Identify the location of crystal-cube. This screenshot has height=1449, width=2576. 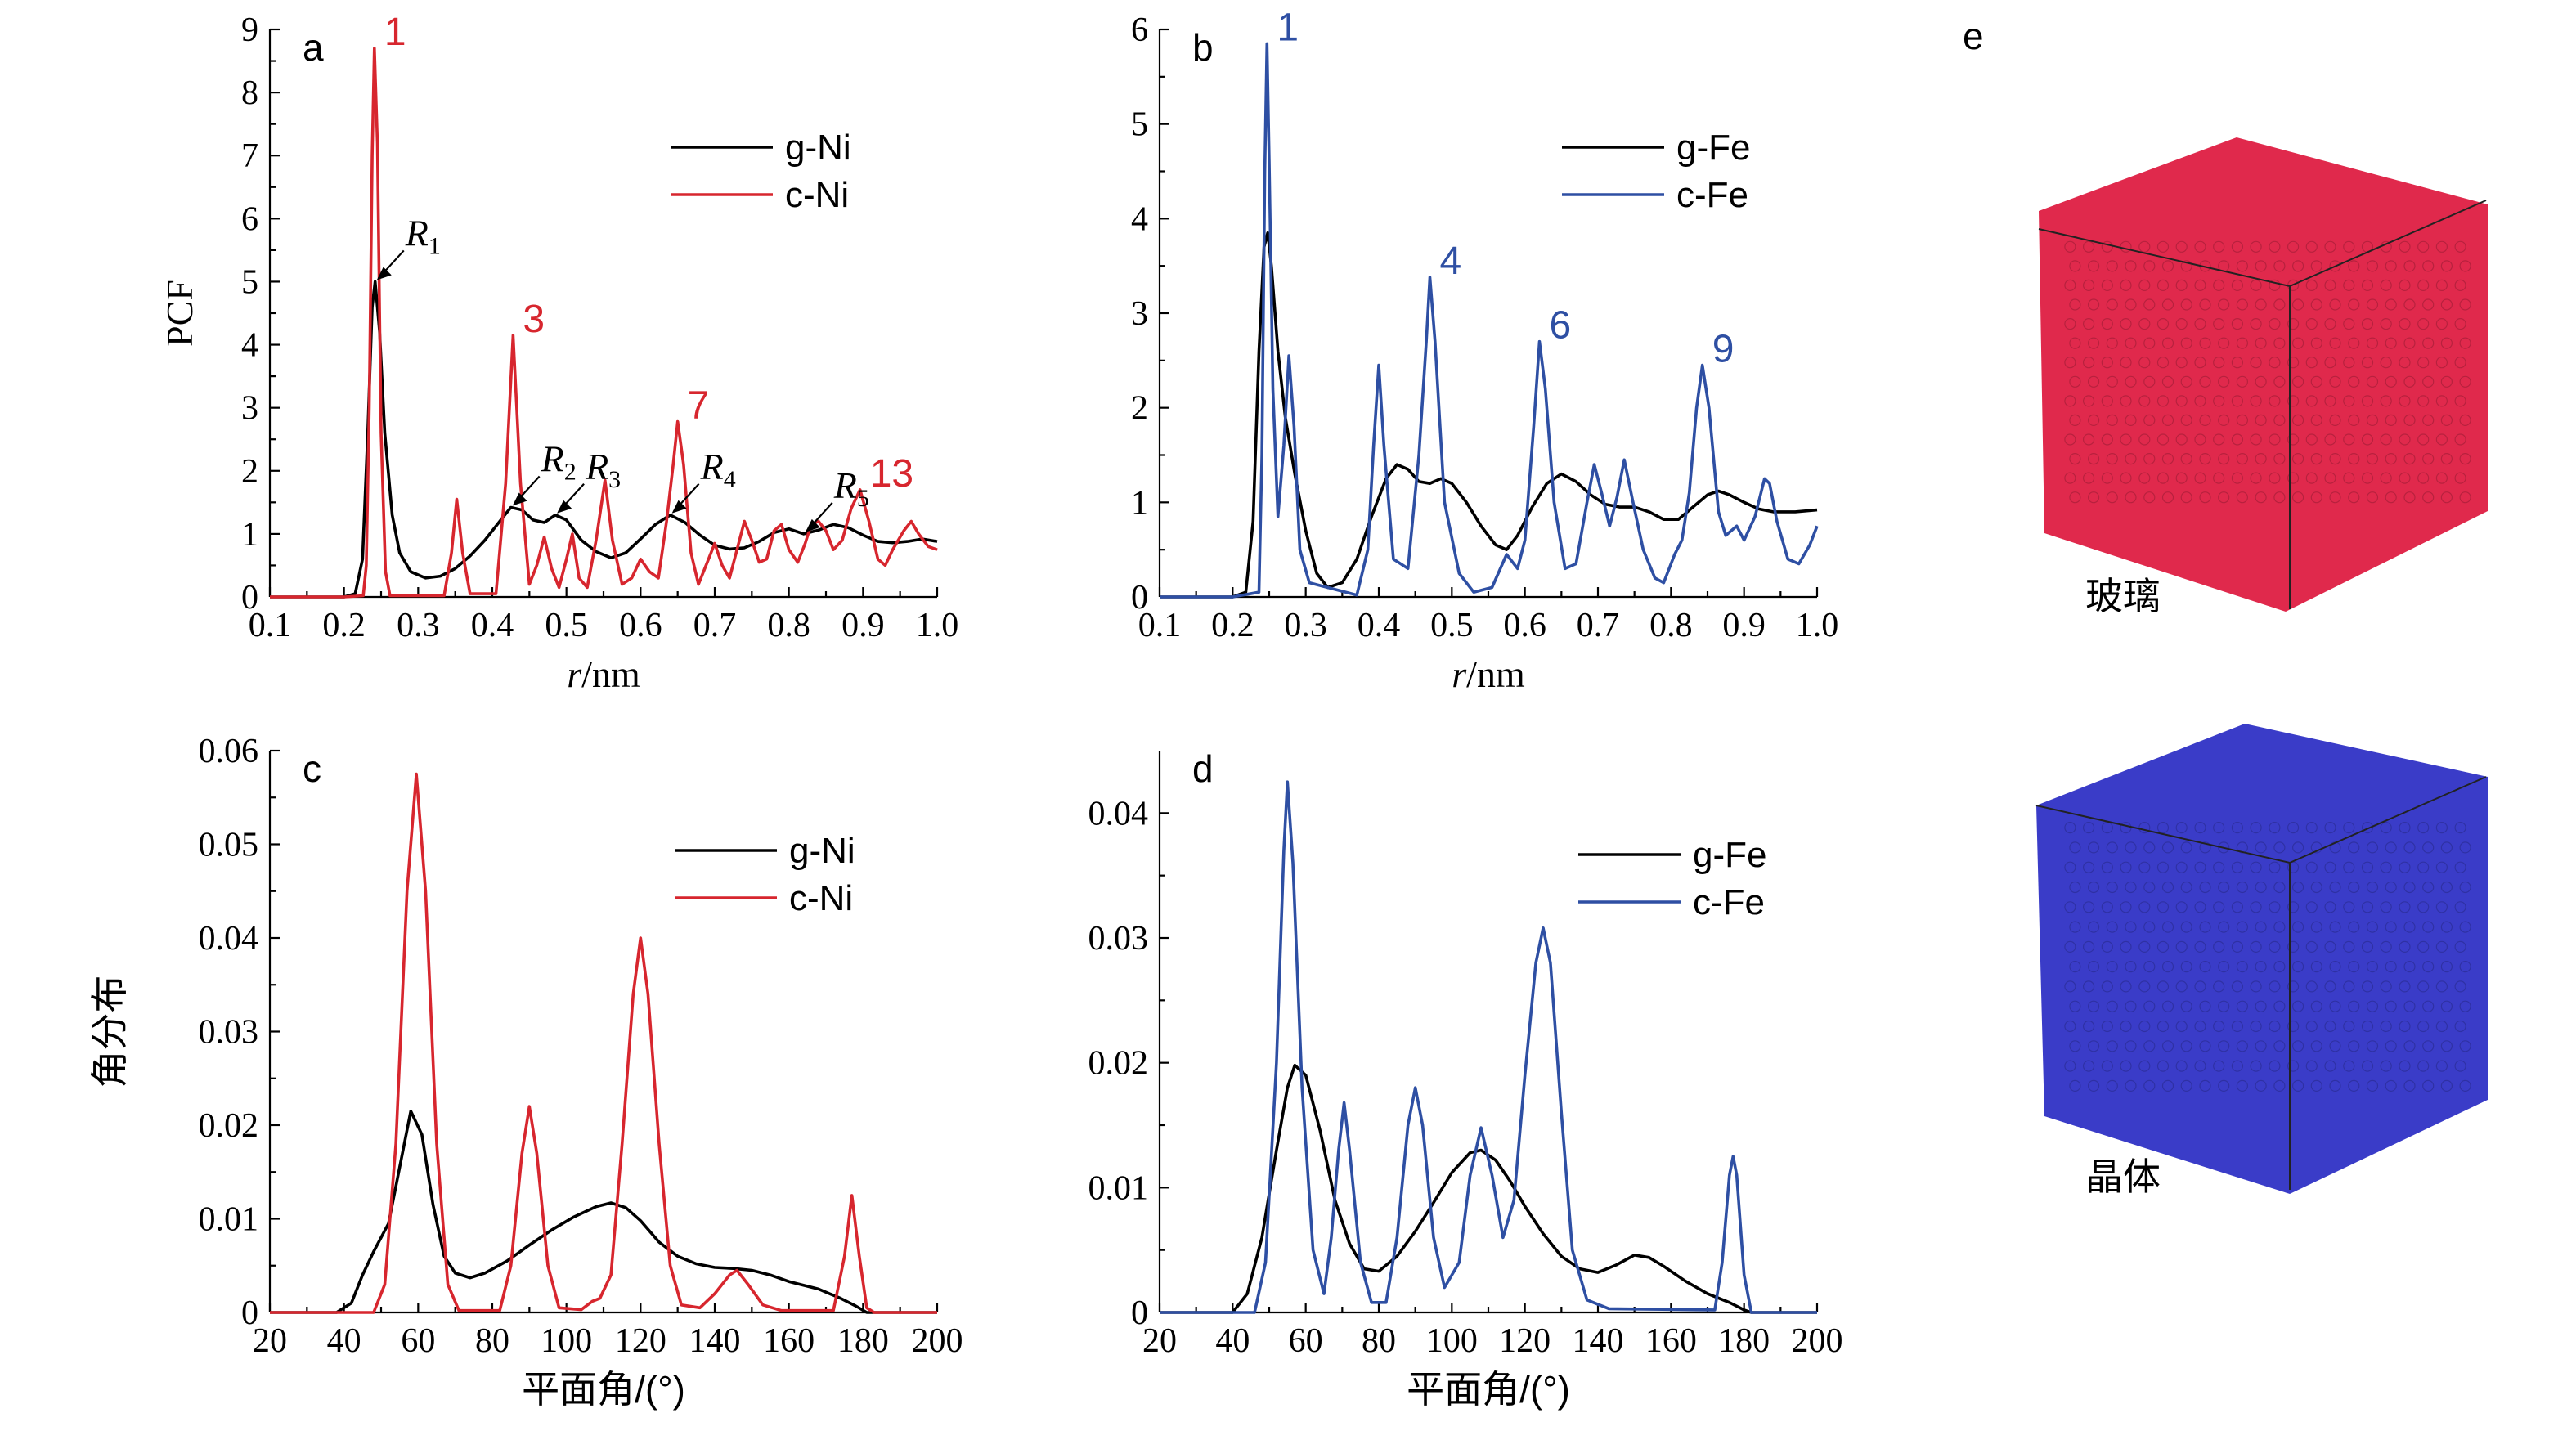
(2261, 959).